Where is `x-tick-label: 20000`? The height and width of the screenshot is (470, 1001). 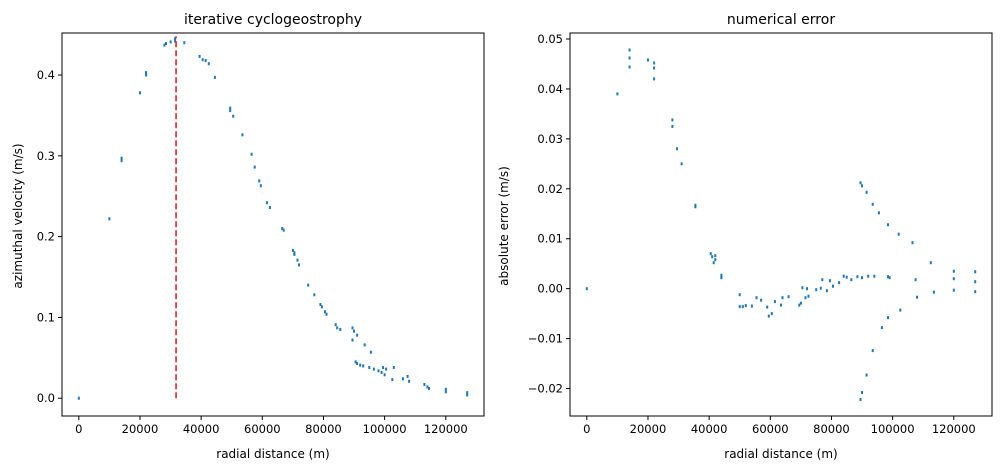
x-tick-label: 20000 is located at coordinates (648, 429).